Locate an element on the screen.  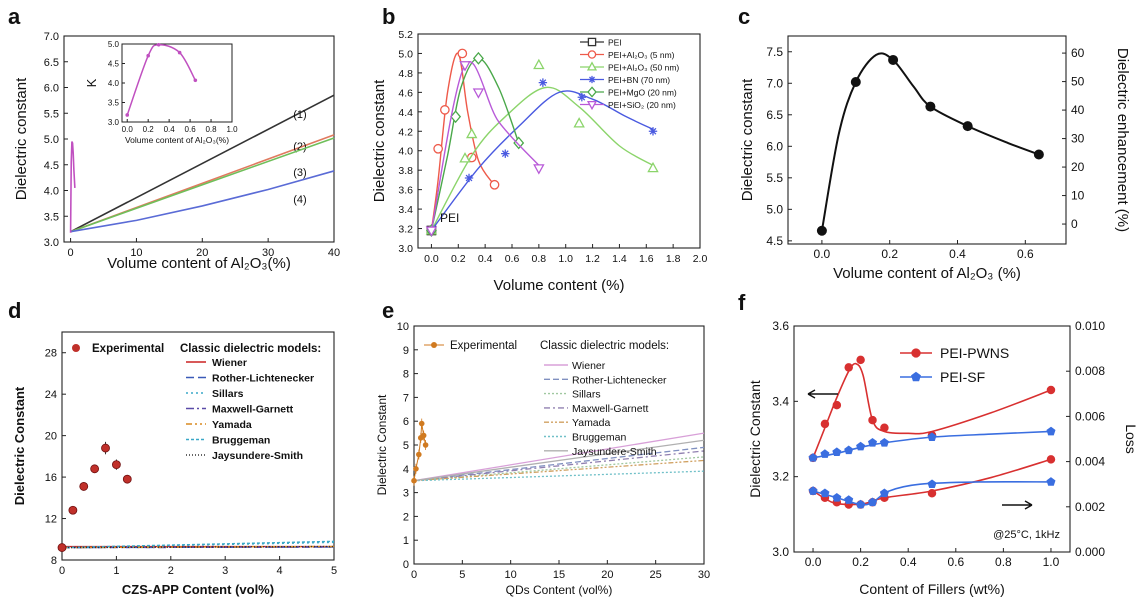
y2-tick-label: 40 is located at coordinates (1078, 110).